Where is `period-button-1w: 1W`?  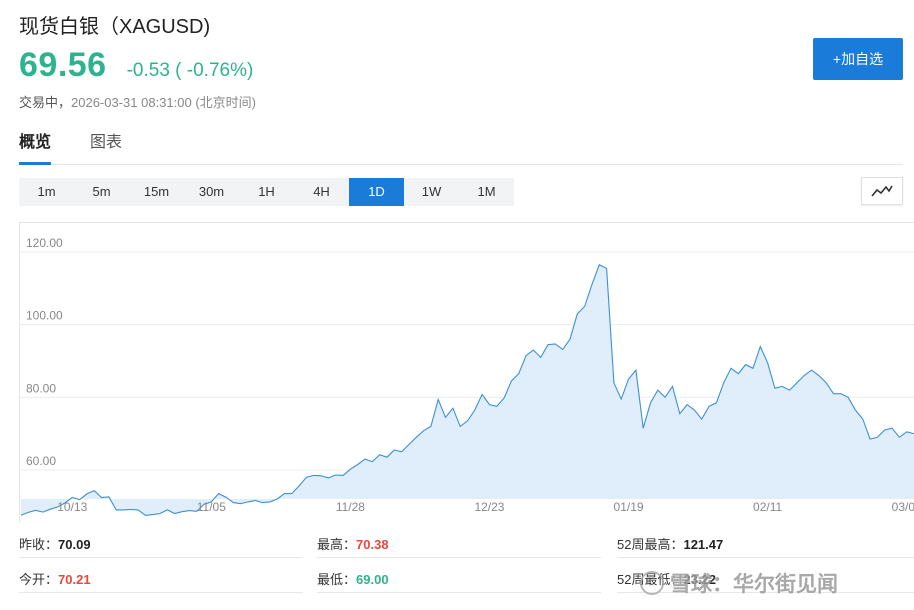 period-button-1w: 1W is located at coordinates (431, 191).